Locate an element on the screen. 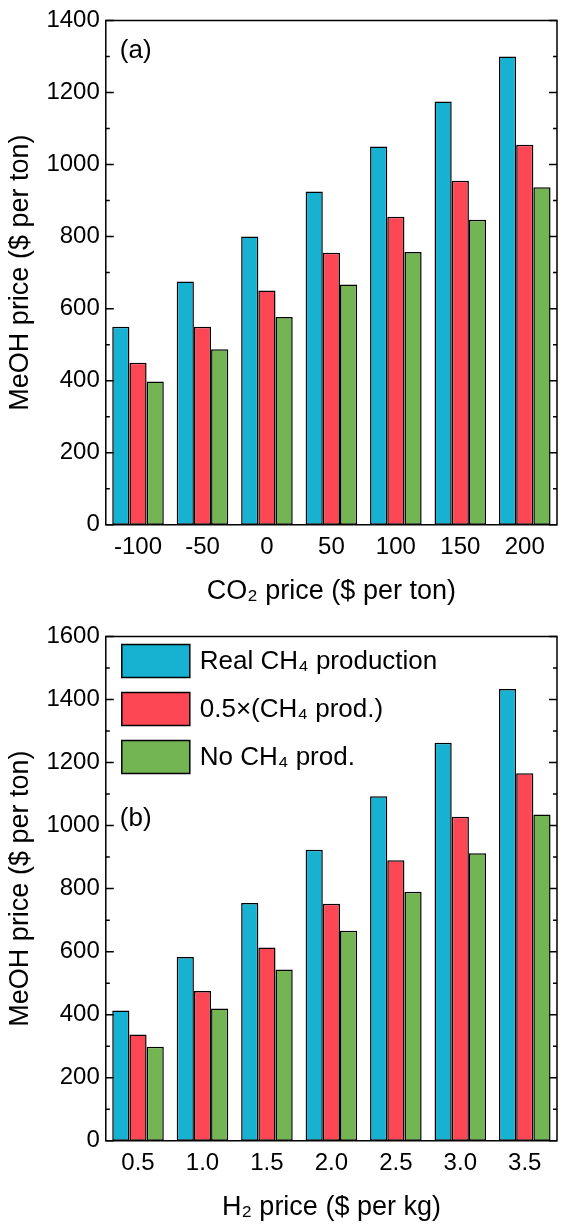  x-tick-label: 1.5 is located at coordinates (267, 1161).